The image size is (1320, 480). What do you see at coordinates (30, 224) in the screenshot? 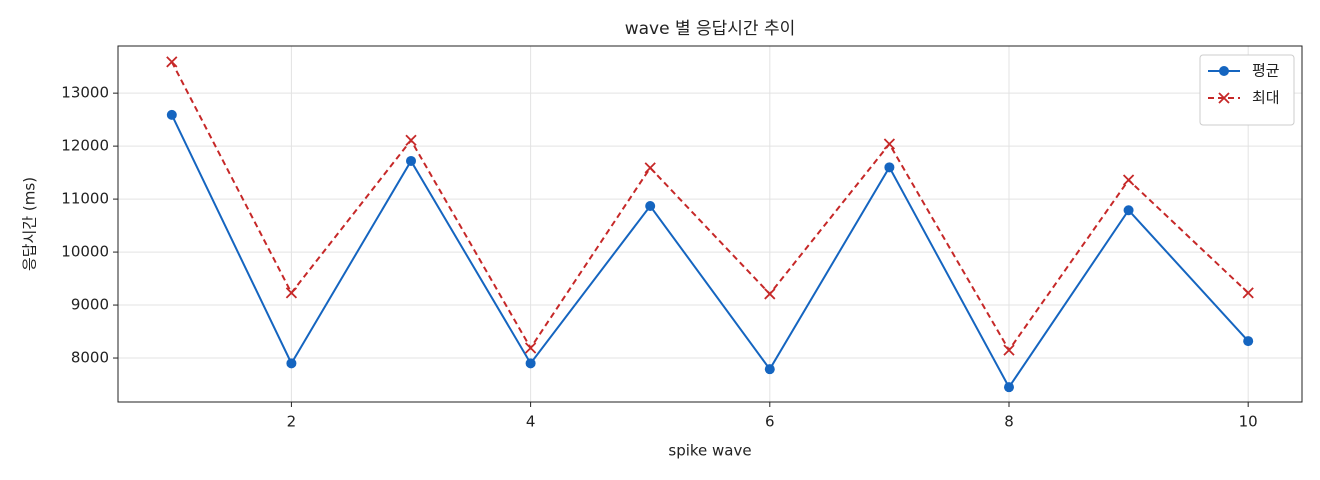
I see `y-axis-label: 응답시간 (ms)` at bounding box center [30, 224].